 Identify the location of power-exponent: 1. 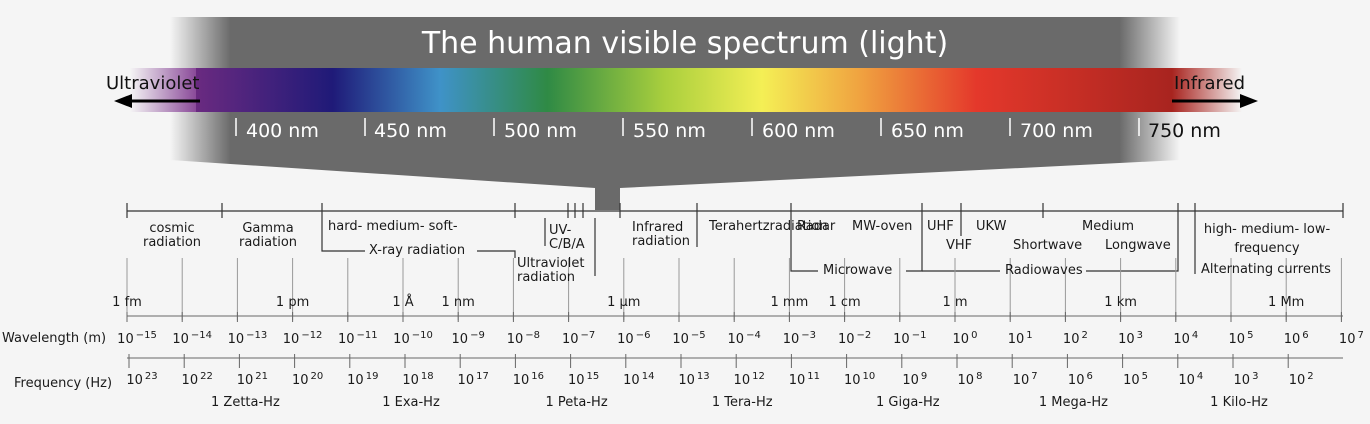
(1029, 335).